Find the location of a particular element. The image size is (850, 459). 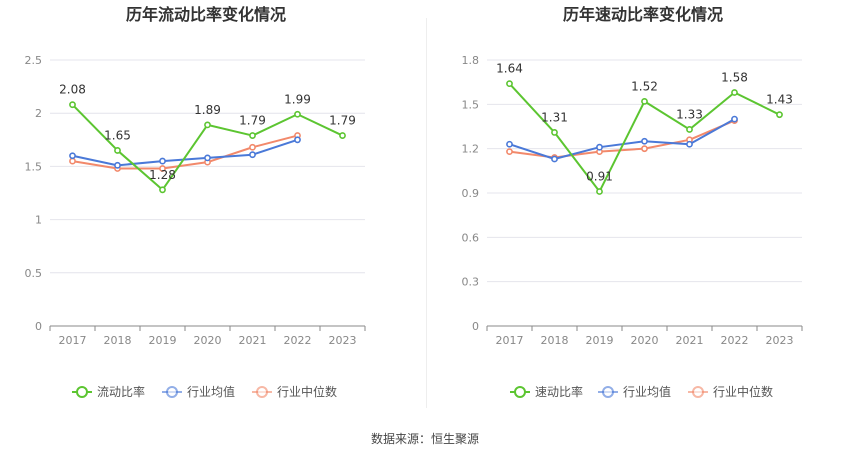

chart-title: 历年速动比率变化情况 is located at coordinates (643, 14).